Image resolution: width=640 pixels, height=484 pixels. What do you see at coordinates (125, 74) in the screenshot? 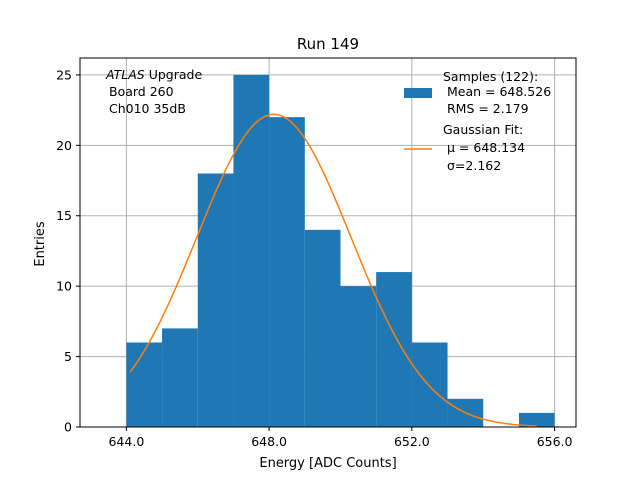
I see `annotation-atlas: ATLAS` at bounding box center [125, 74].